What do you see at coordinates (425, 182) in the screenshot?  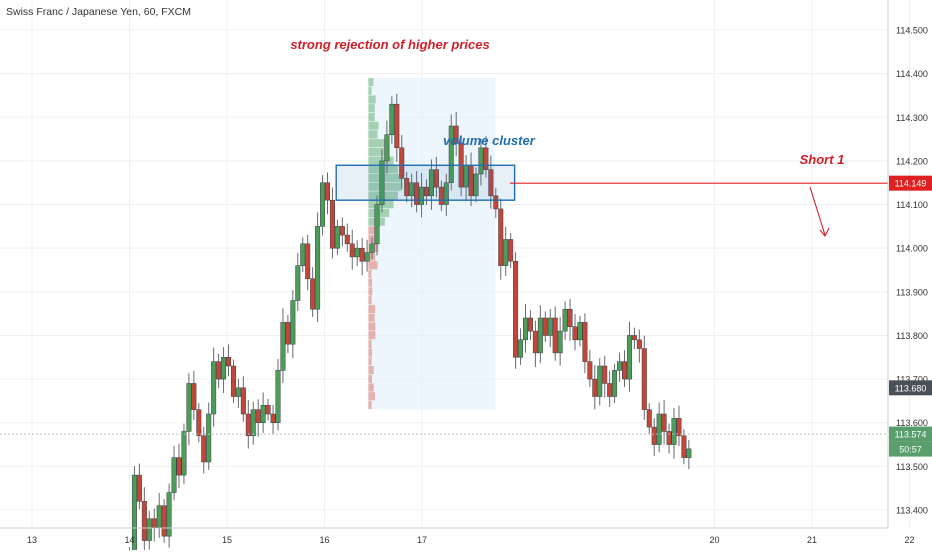 I see `volume-cluster-box` at bounding box center [425, 182].